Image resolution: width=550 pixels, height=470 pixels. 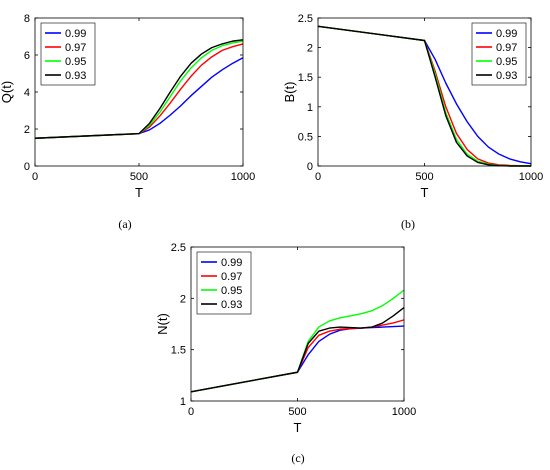 What do you see at coordinates (27, 19) in the screenshot?
I see `y-tick-label: 8` at bounding box center [27, 19].